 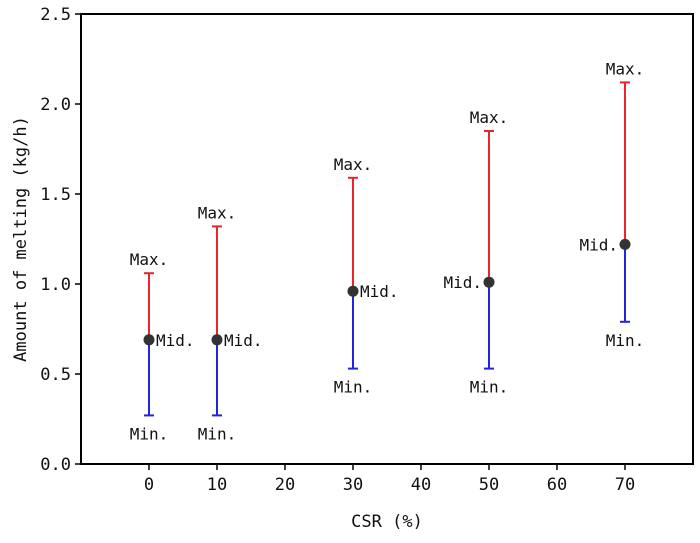 What do you see at coordinates (149, 485) in the screenshot?
I see `x-tick-label: 0` at bounding box center [149, 485].